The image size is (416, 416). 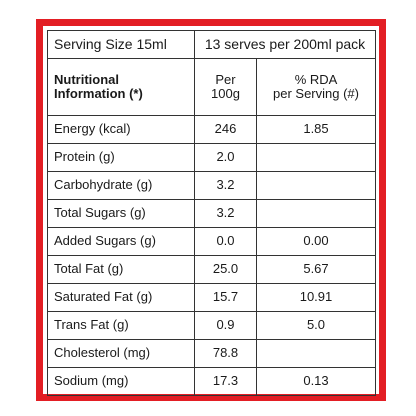 I want to click on serving-size: Serving Size 15ml, so click(x=121, y=44).